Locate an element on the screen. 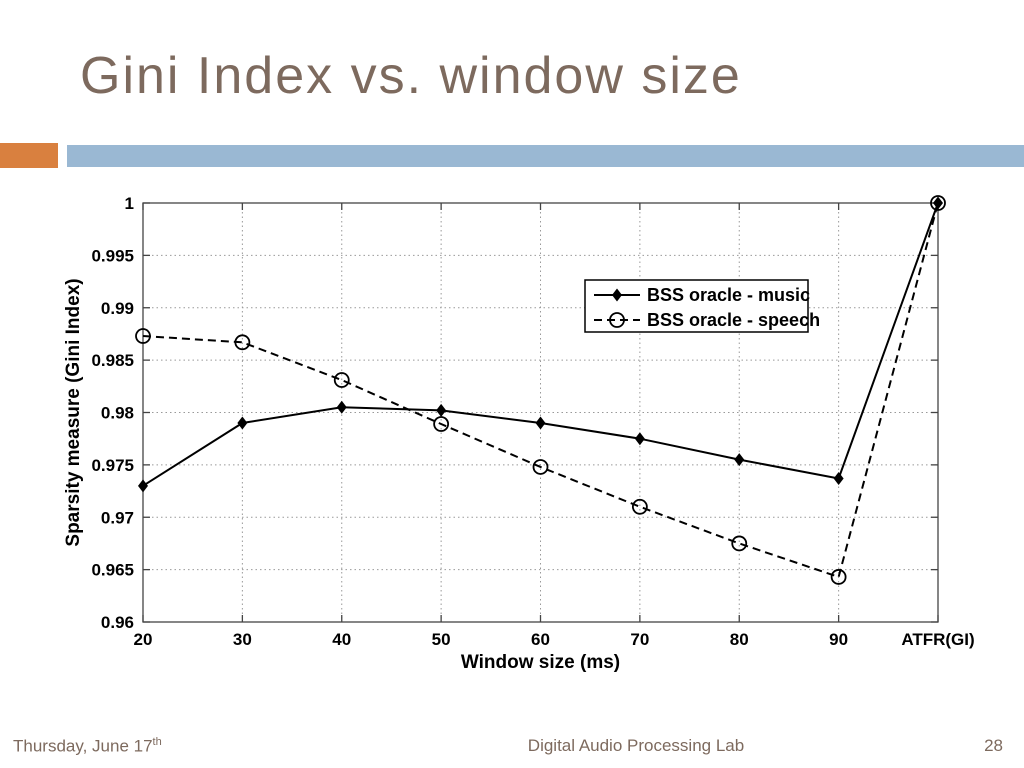 The height and width of the screenshot is (768, 1024). y-tick-label: 0.99 is located at coordinates (117, 308).